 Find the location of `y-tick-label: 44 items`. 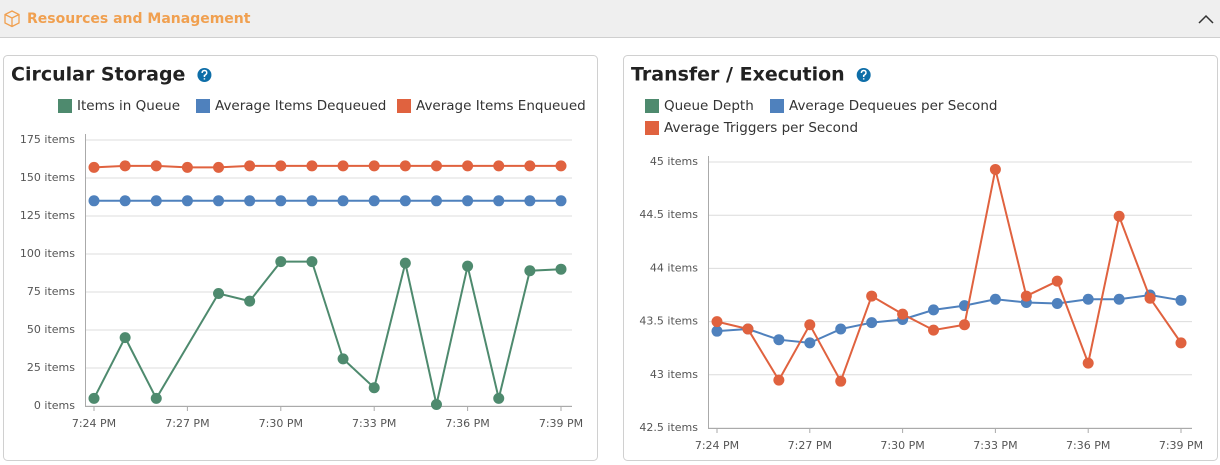

y-tick-label: 44 items is located at coordinates (674, 267).